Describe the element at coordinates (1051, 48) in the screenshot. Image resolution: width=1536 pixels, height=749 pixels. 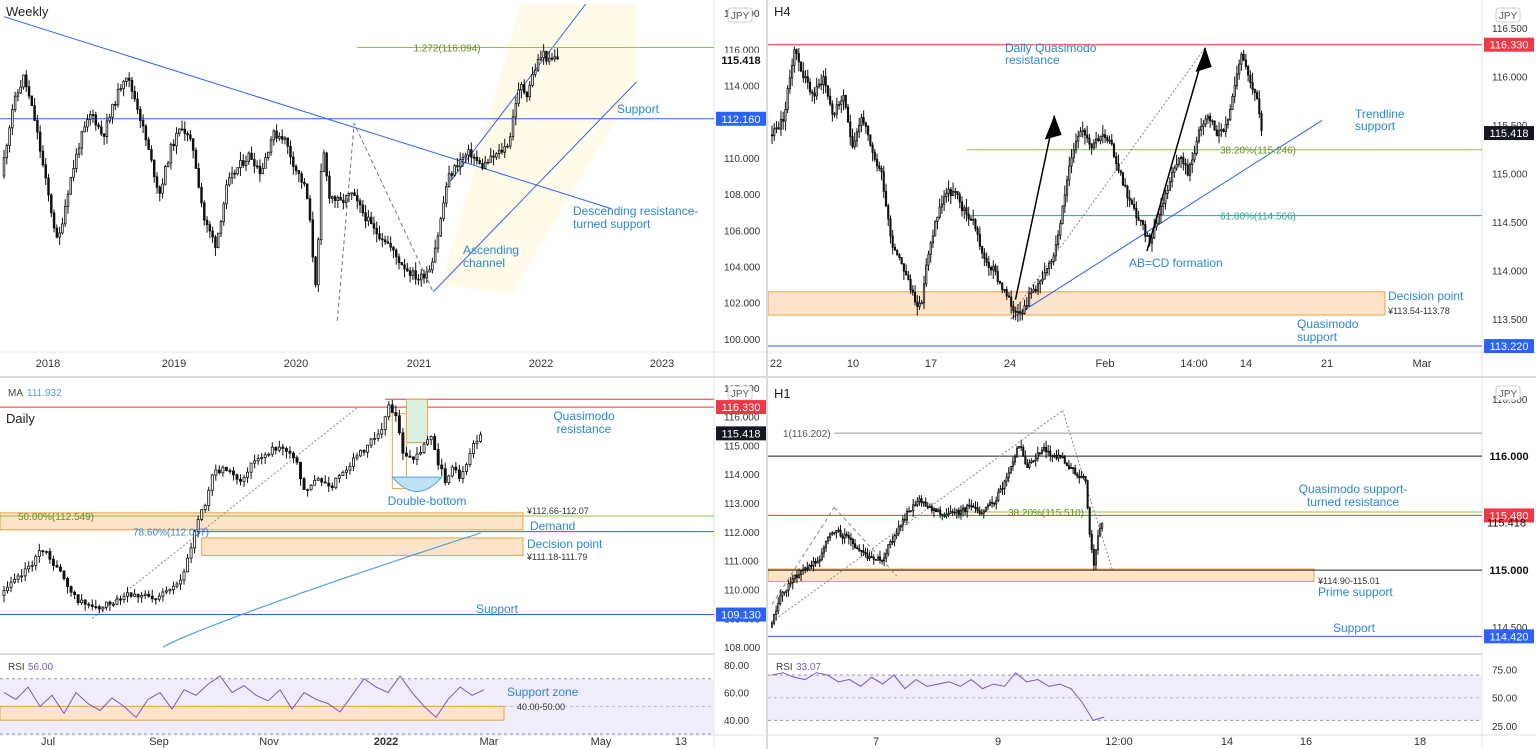
I see `annotation-daily-qm-1: Daily Quasimodo` at that location.